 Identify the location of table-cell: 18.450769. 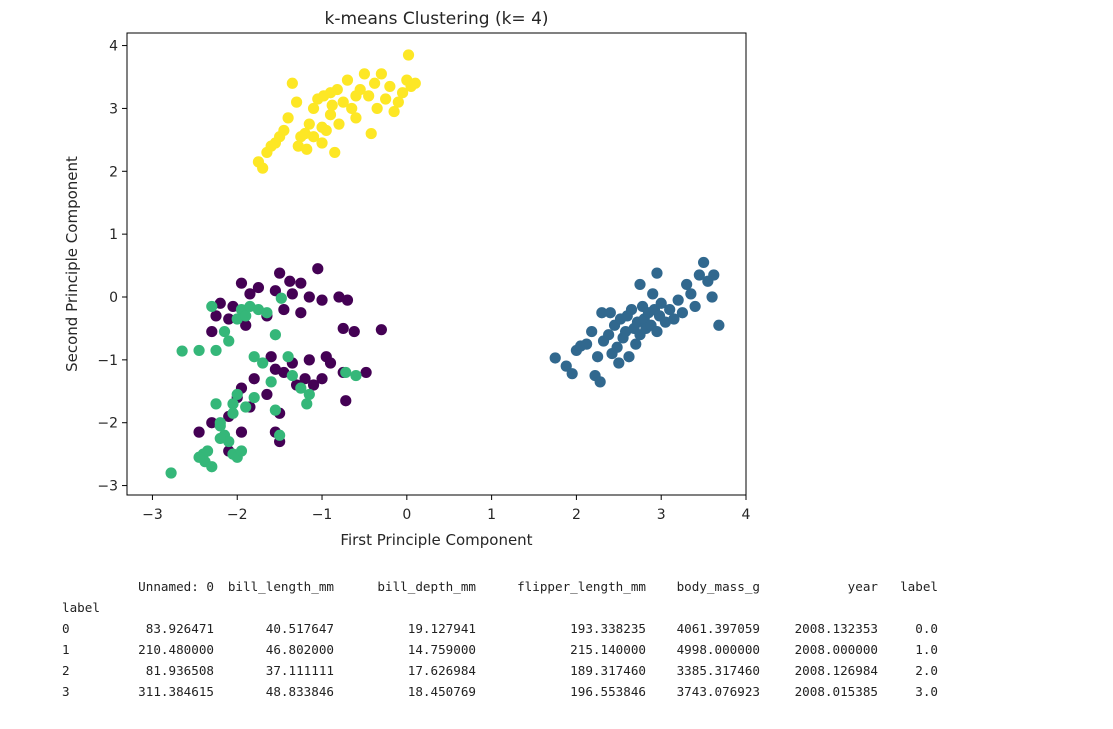
(441, 691).